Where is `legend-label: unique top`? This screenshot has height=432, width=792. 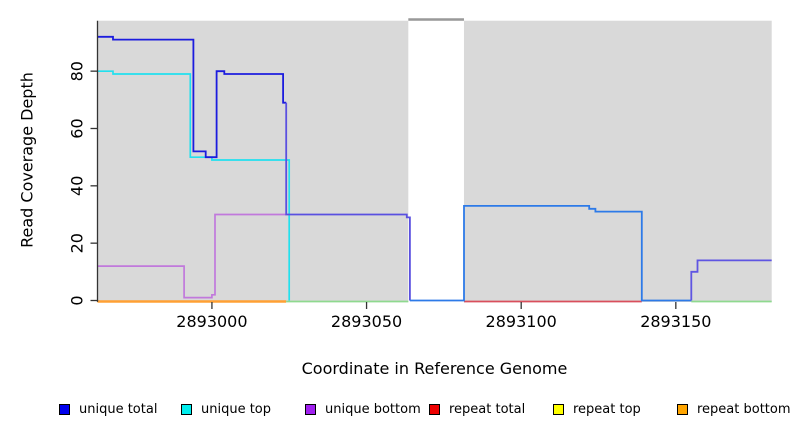
legend-label: unique top is located at coordinates (236, 409).